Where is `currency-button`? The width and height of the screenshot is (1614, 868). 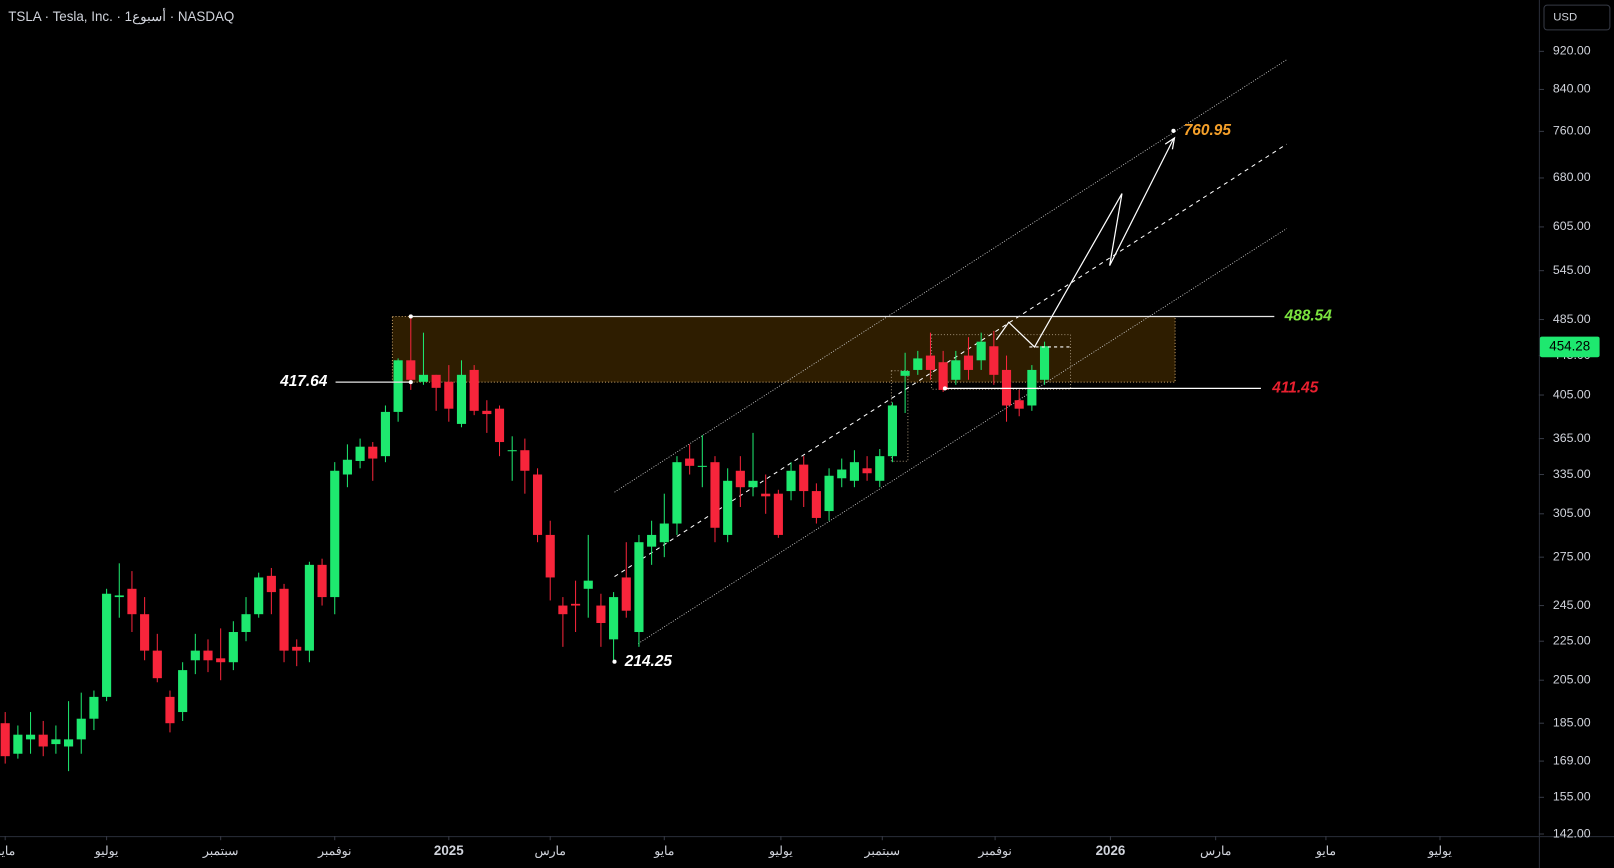
currency-button is located at coordinates (1577, 17).